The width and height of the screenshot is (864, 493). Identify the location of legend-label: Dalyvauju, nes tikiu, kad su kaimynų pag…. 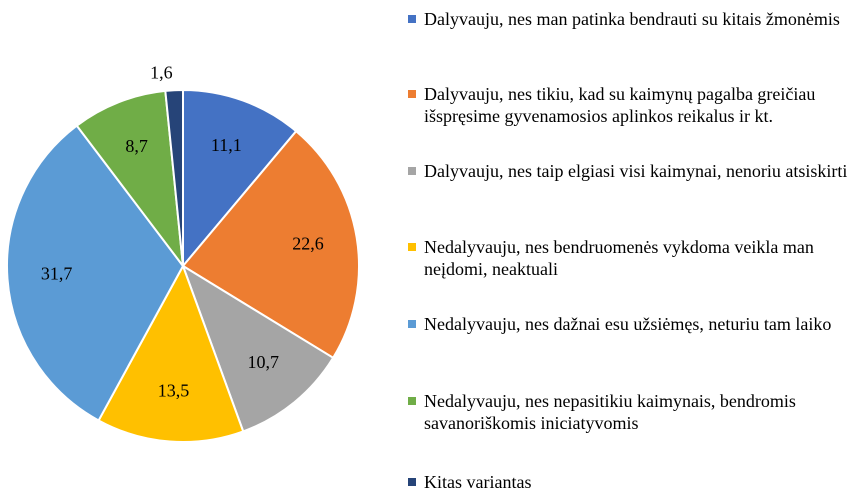
(620, 105).